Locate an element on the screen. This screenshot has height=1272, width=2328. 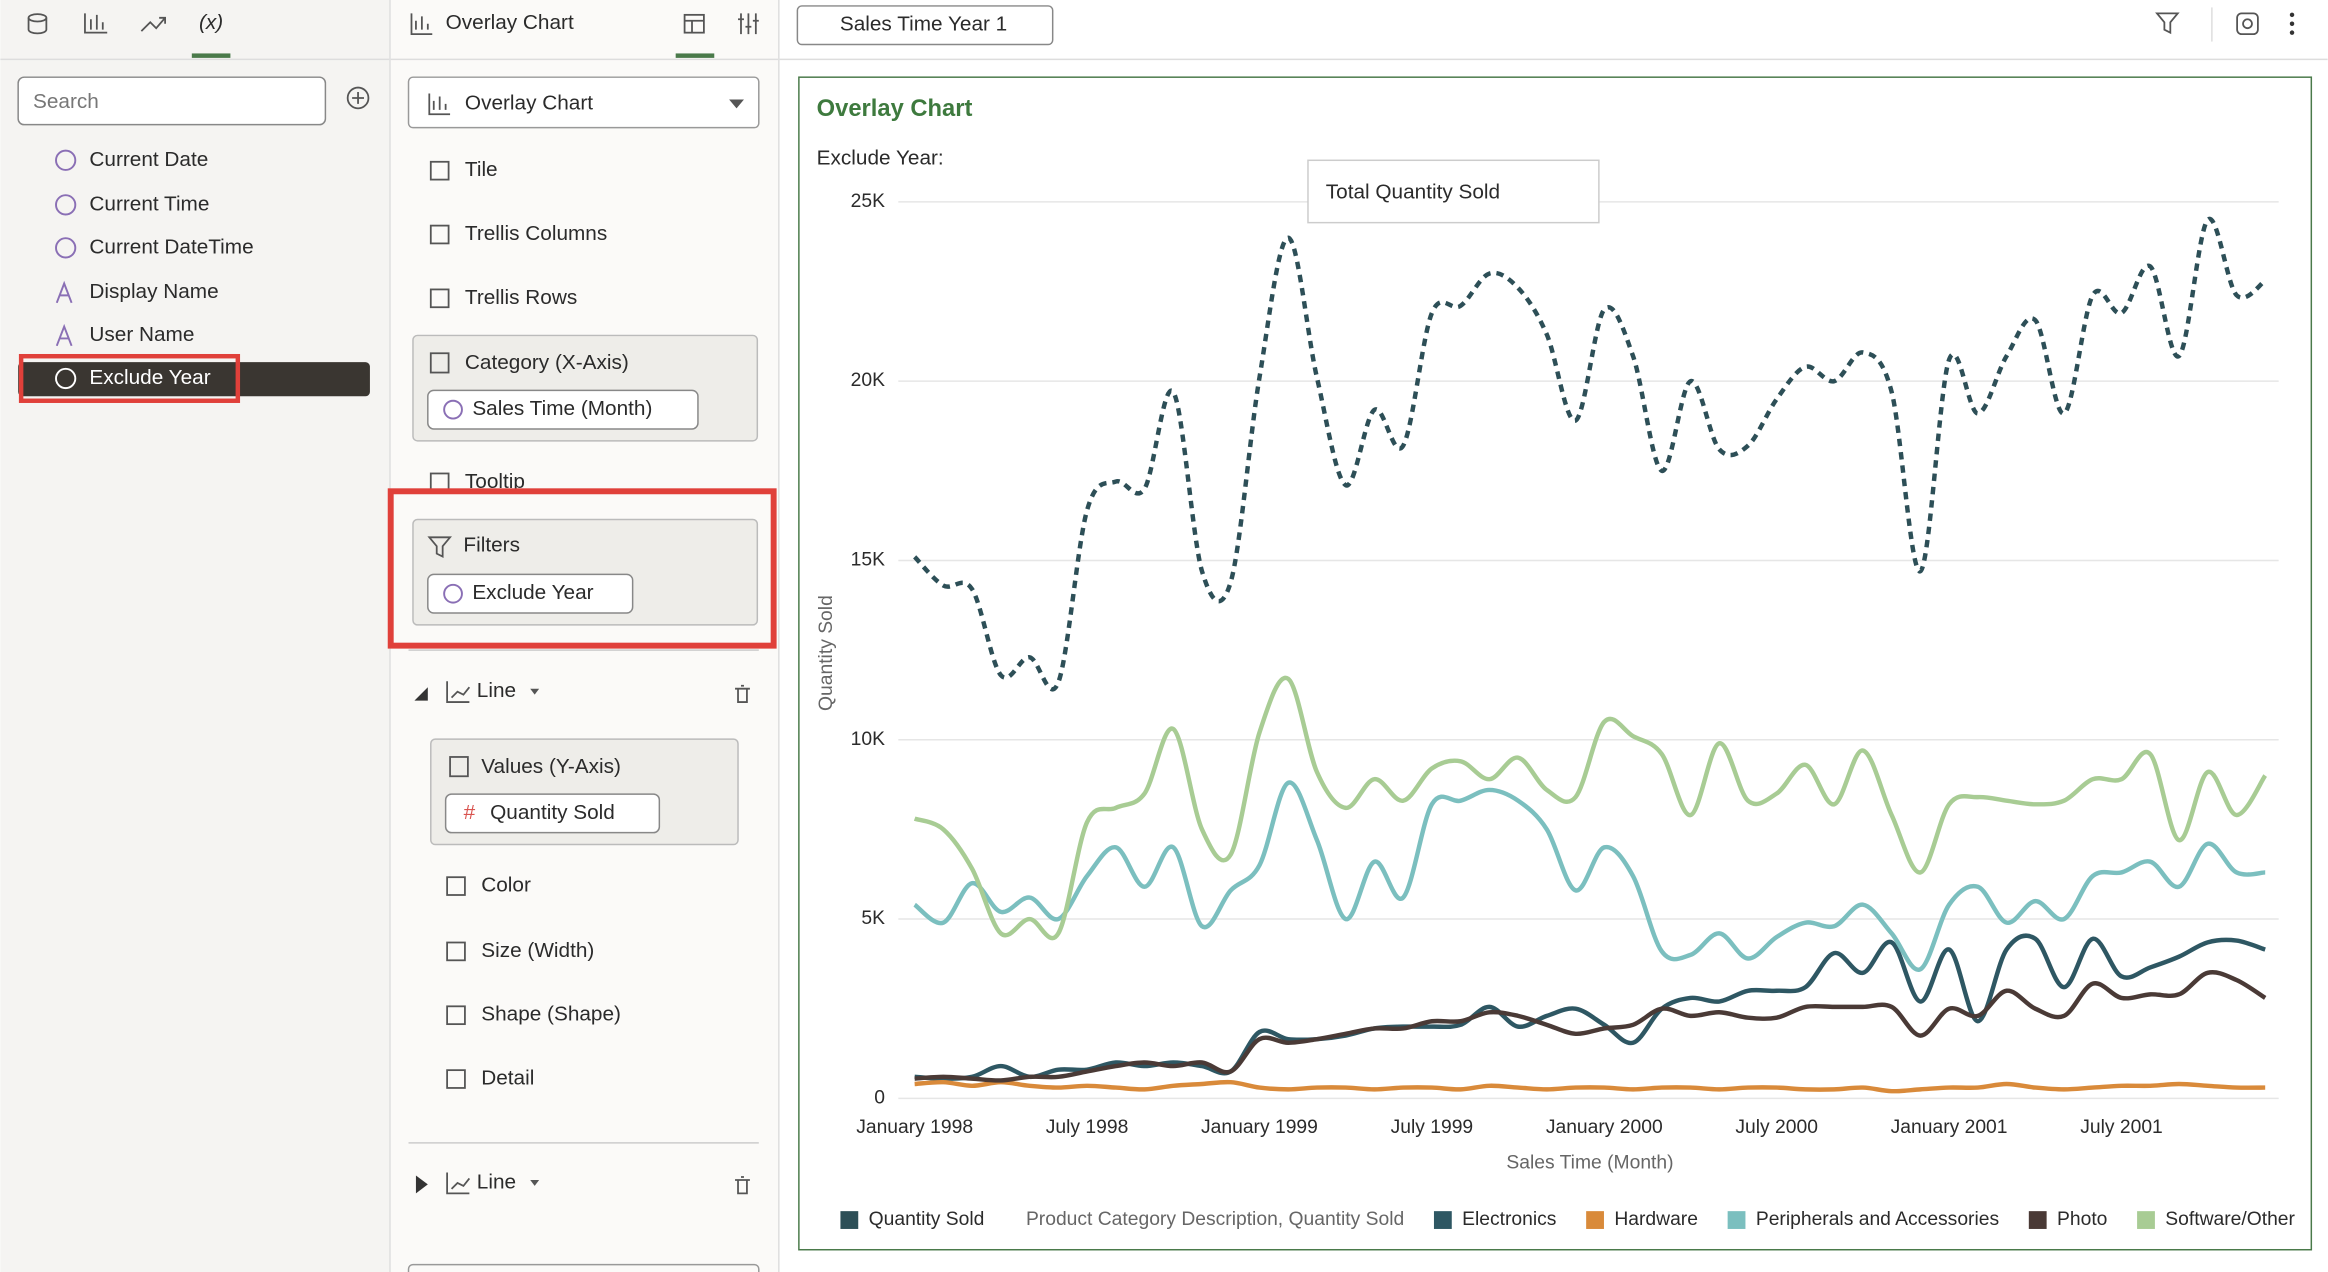
expand-toggle is located at coordinates (421, 1184).